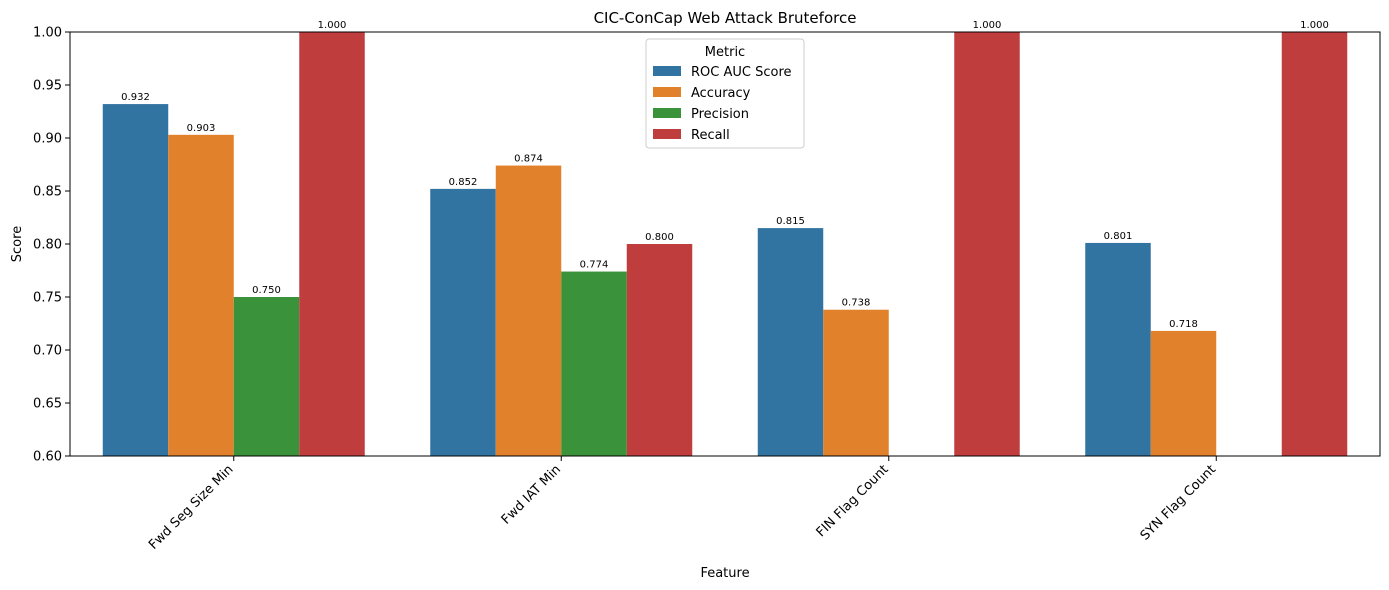  What do you see at coordinates (47, 33) in the screenshot?
I see `y-tick-label: 1.00` at bounding box center [47, 33].